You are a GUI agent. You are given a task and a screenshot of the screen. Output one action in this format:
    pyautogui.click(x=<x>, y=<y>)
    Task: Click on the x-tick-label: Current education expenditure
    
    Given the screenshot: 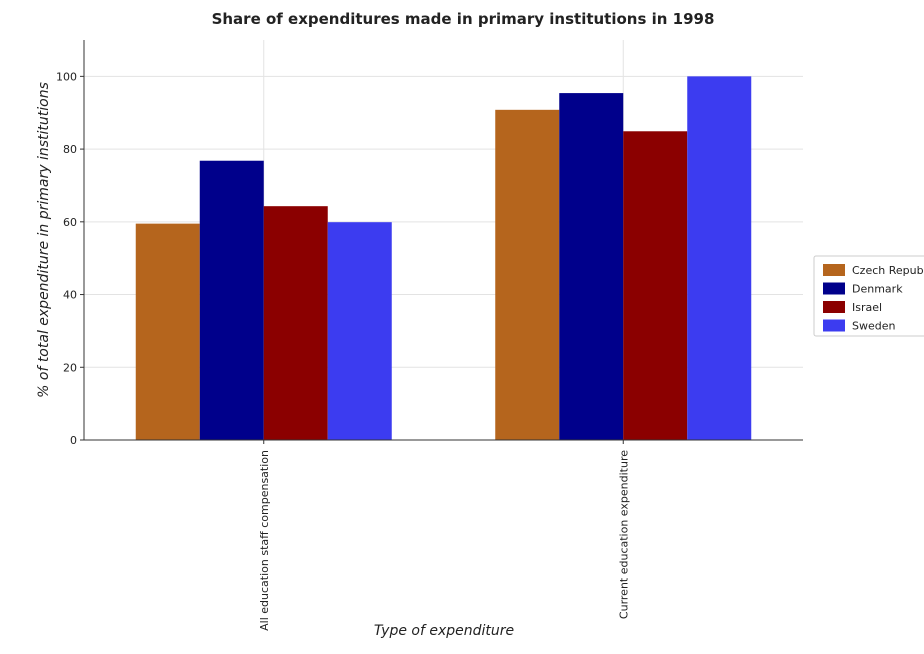 What is the action you would take?
    pyautogui.click(x=623, y=534)
    